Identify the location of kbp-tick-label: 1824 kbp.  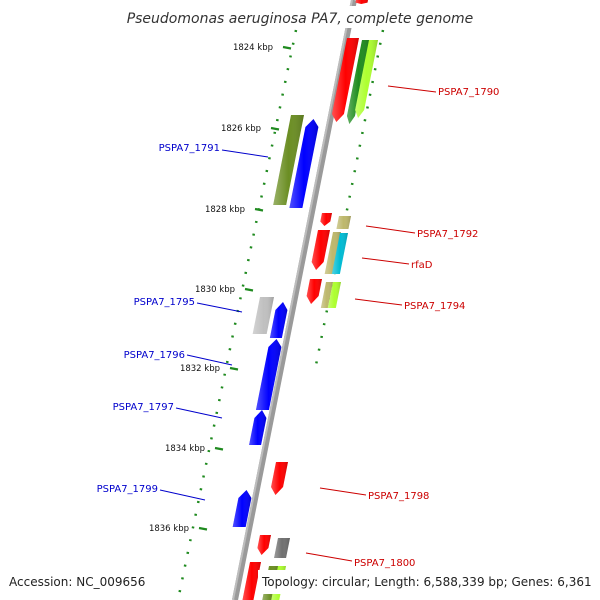
(253, 48).